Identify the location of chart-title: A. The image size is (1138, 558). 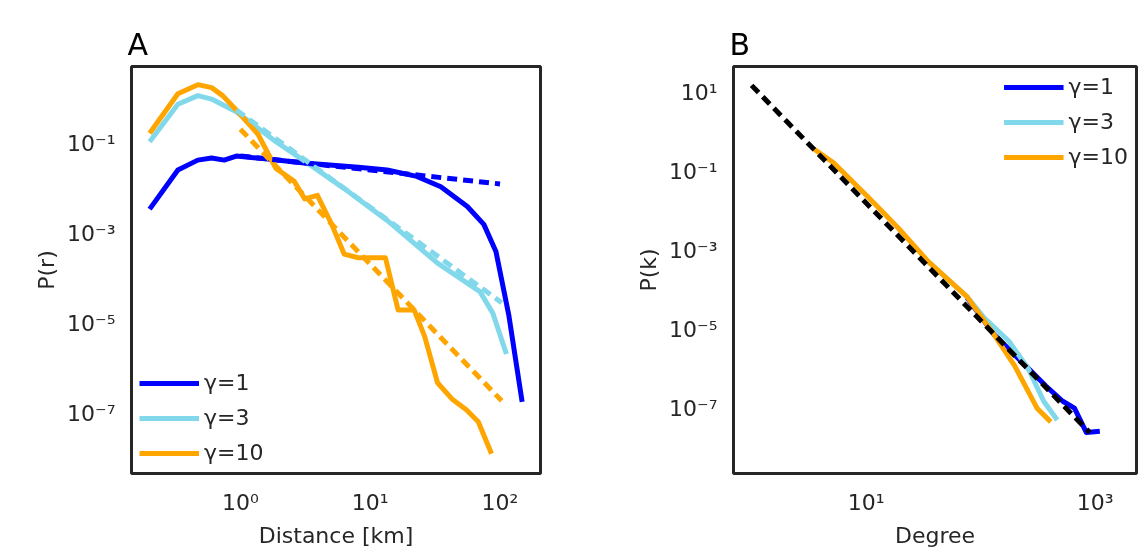
(138, 44).